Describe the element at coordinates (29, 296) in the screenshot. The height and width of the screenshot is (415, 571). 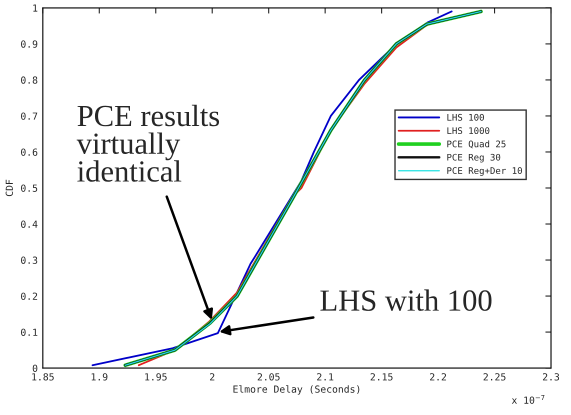
I see `y-tick-label: 0.2` at that location.